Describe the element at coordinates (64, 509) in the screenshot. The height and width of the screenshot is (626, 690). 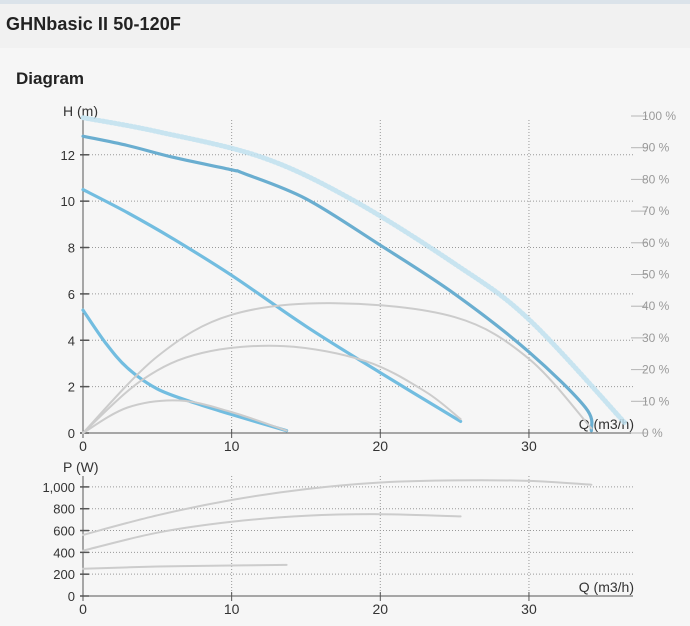
I see `y-tick-label: 800` at that location.